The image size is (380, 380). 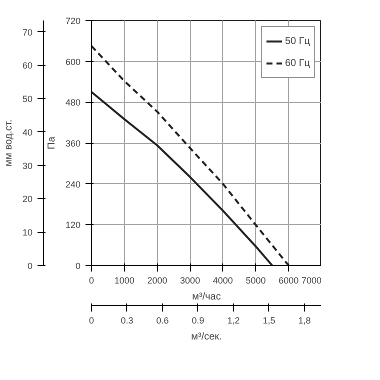 What do you see at coordinates (27, 32) in the screenshot?
I see `y2-tick-label: 70` at bounding box center [27, 32].